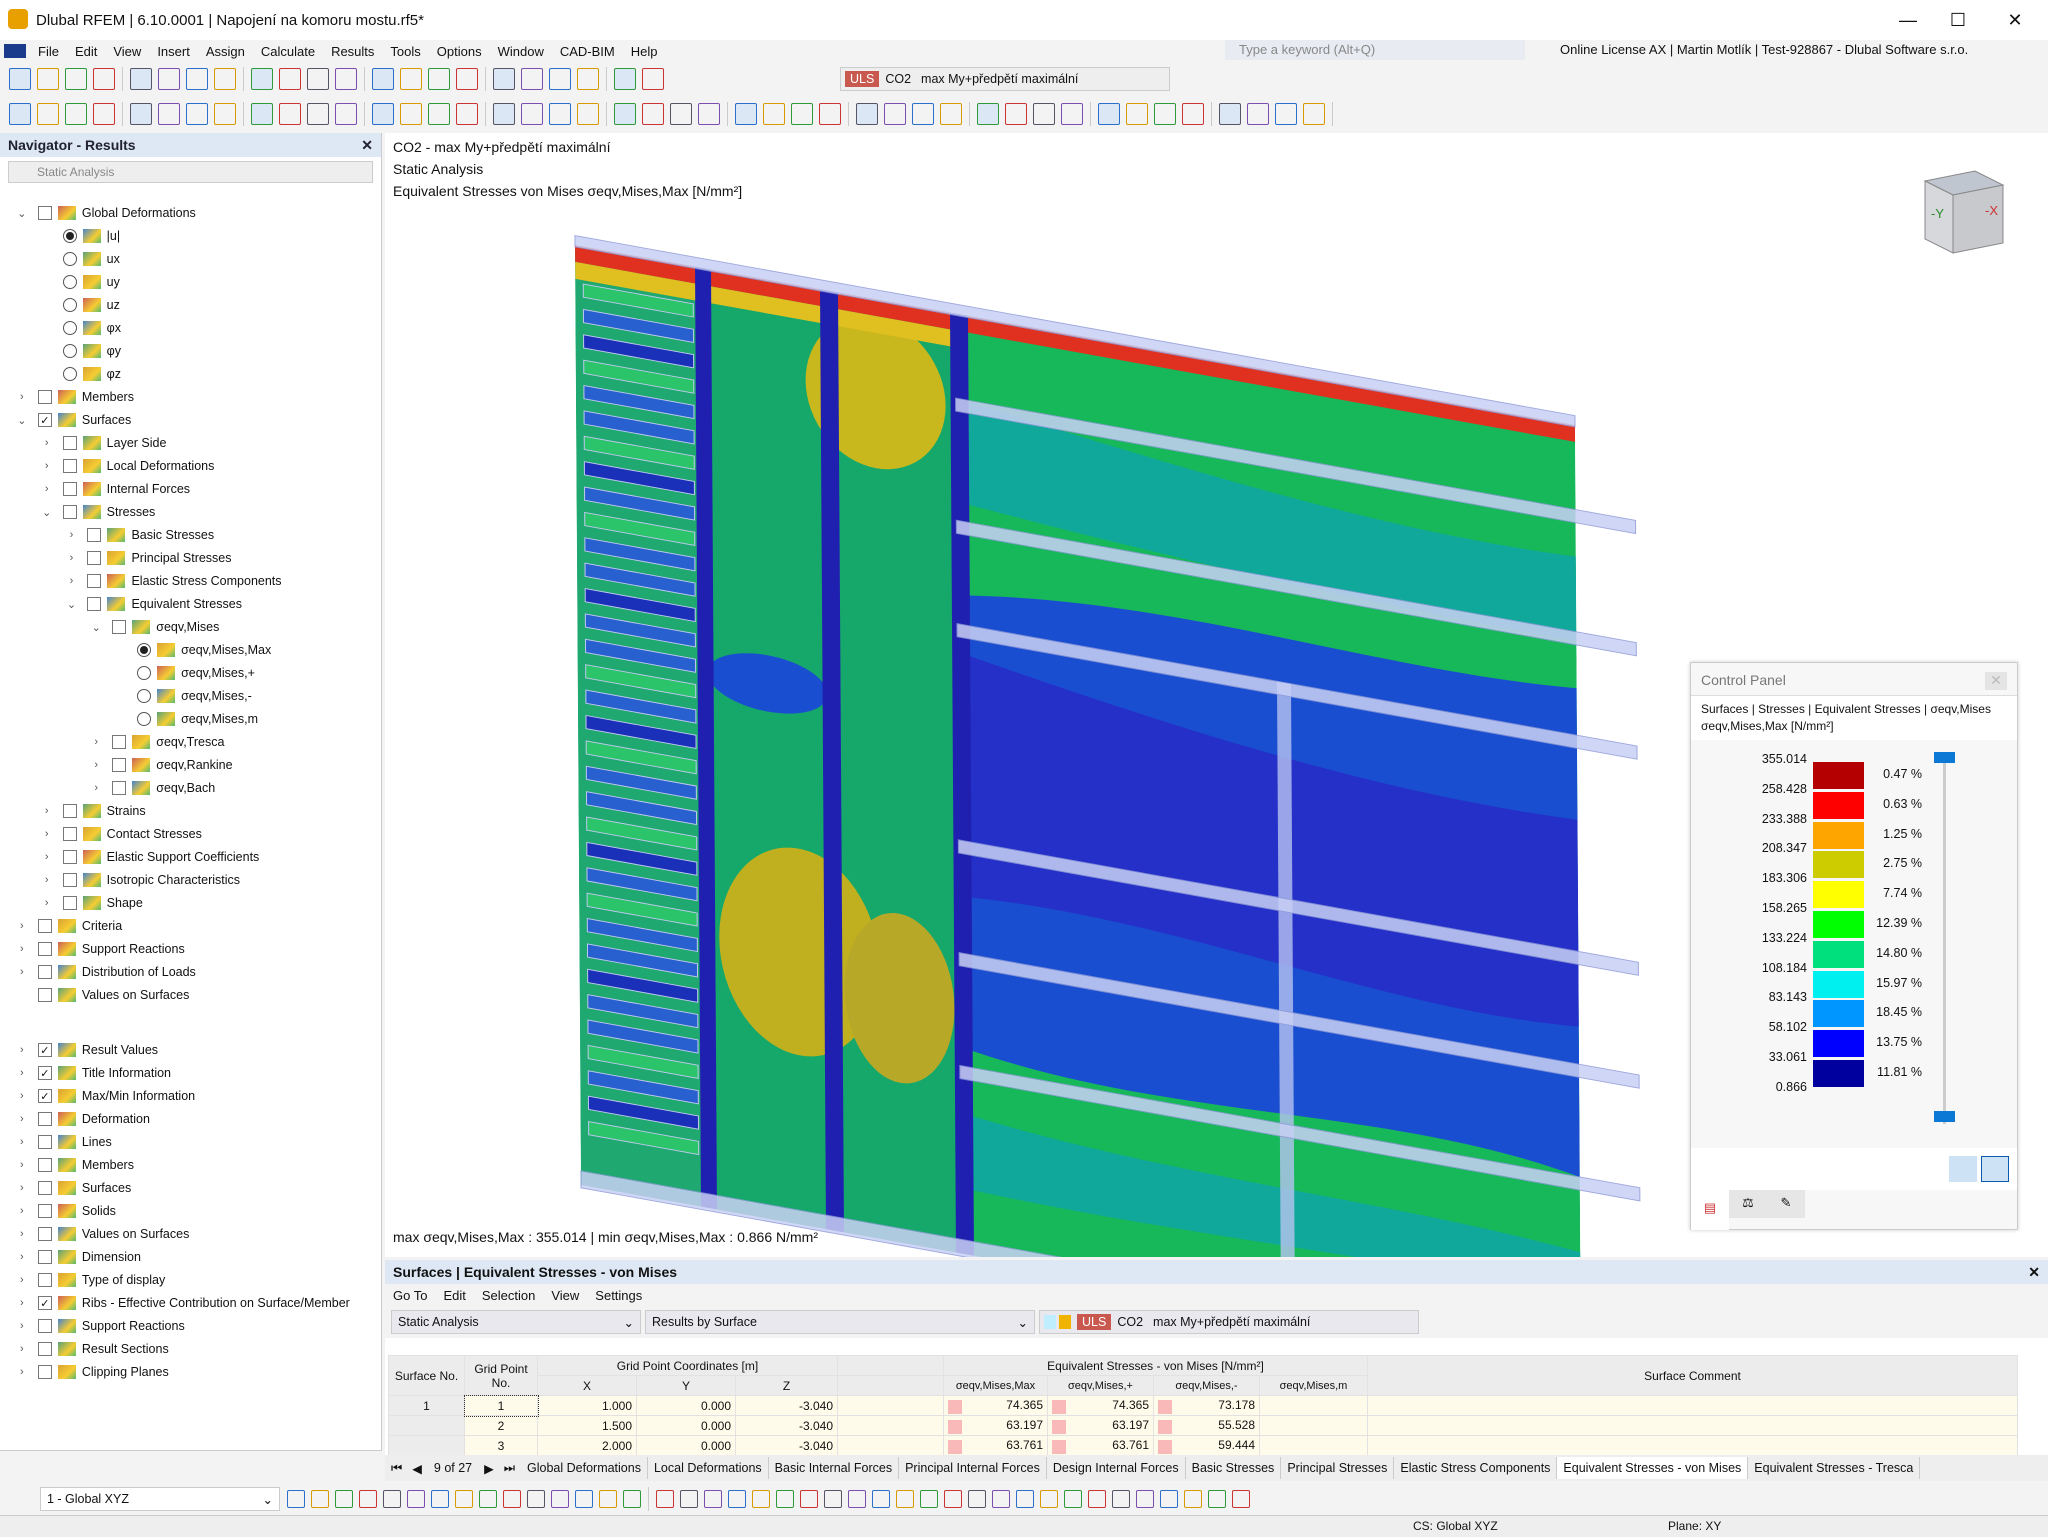 Image resolution: width=2048 pixels, height=1537 pixels. I want to click on tree-item: › Local Deformations, so click(129, 466).